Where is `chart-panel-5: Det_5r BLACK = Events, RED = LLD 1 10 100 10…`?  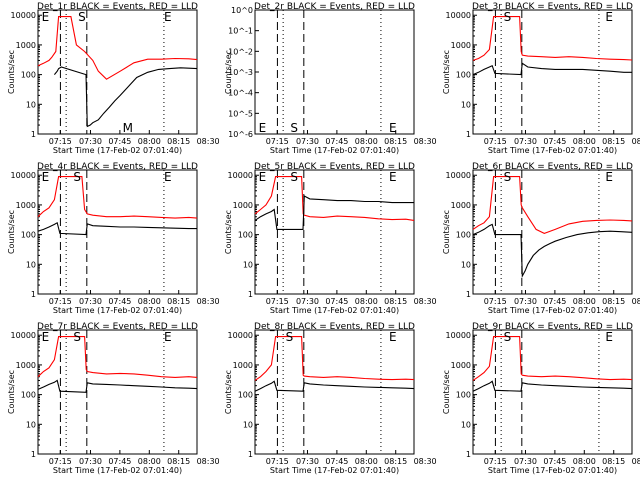 chart-panel-5: Det_5r BLACK = Events, RED = LLD 1 10 100 10… is located at coordinates (330, 238).